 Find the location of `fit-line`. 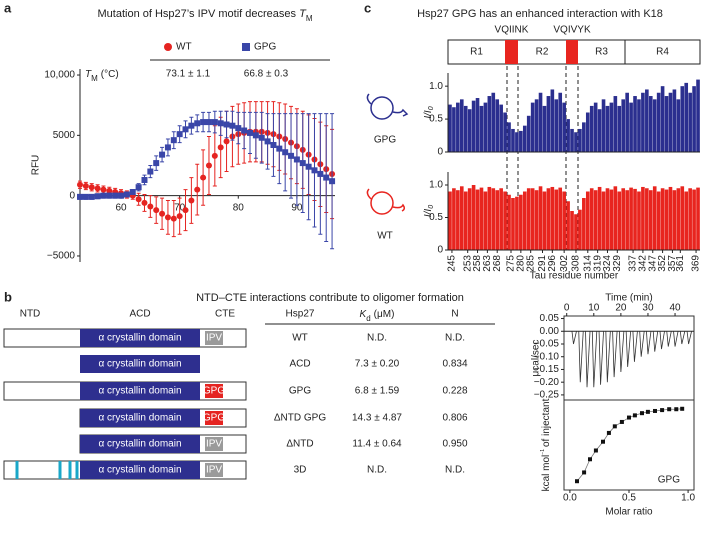

fit-line is located at coordinates (629, 445).